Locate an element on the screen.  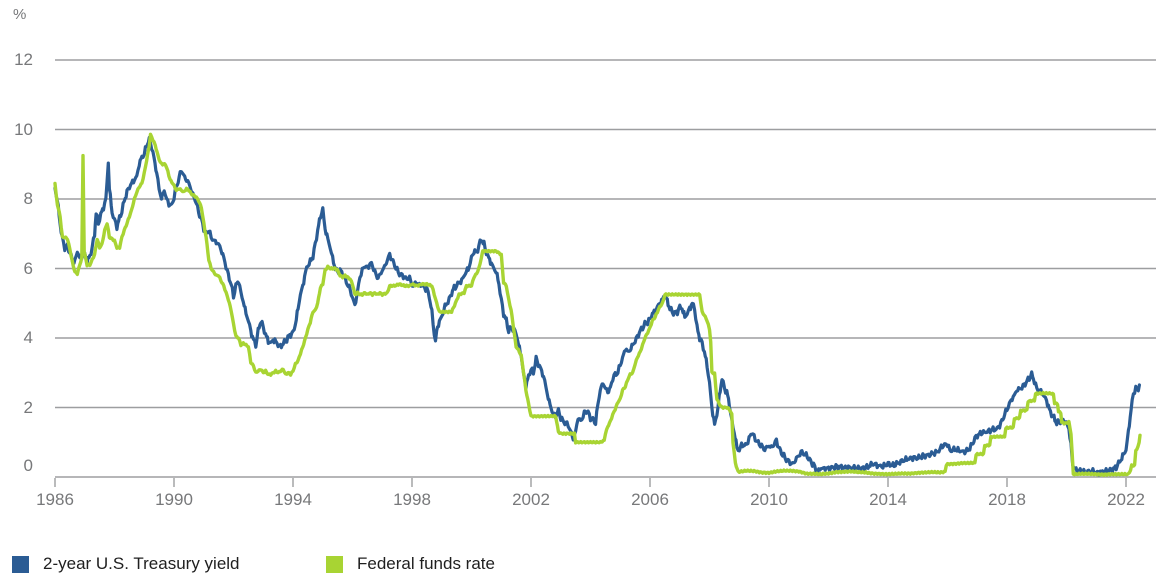
x-tick-label: 2014 is located at coordinates (888, 499).